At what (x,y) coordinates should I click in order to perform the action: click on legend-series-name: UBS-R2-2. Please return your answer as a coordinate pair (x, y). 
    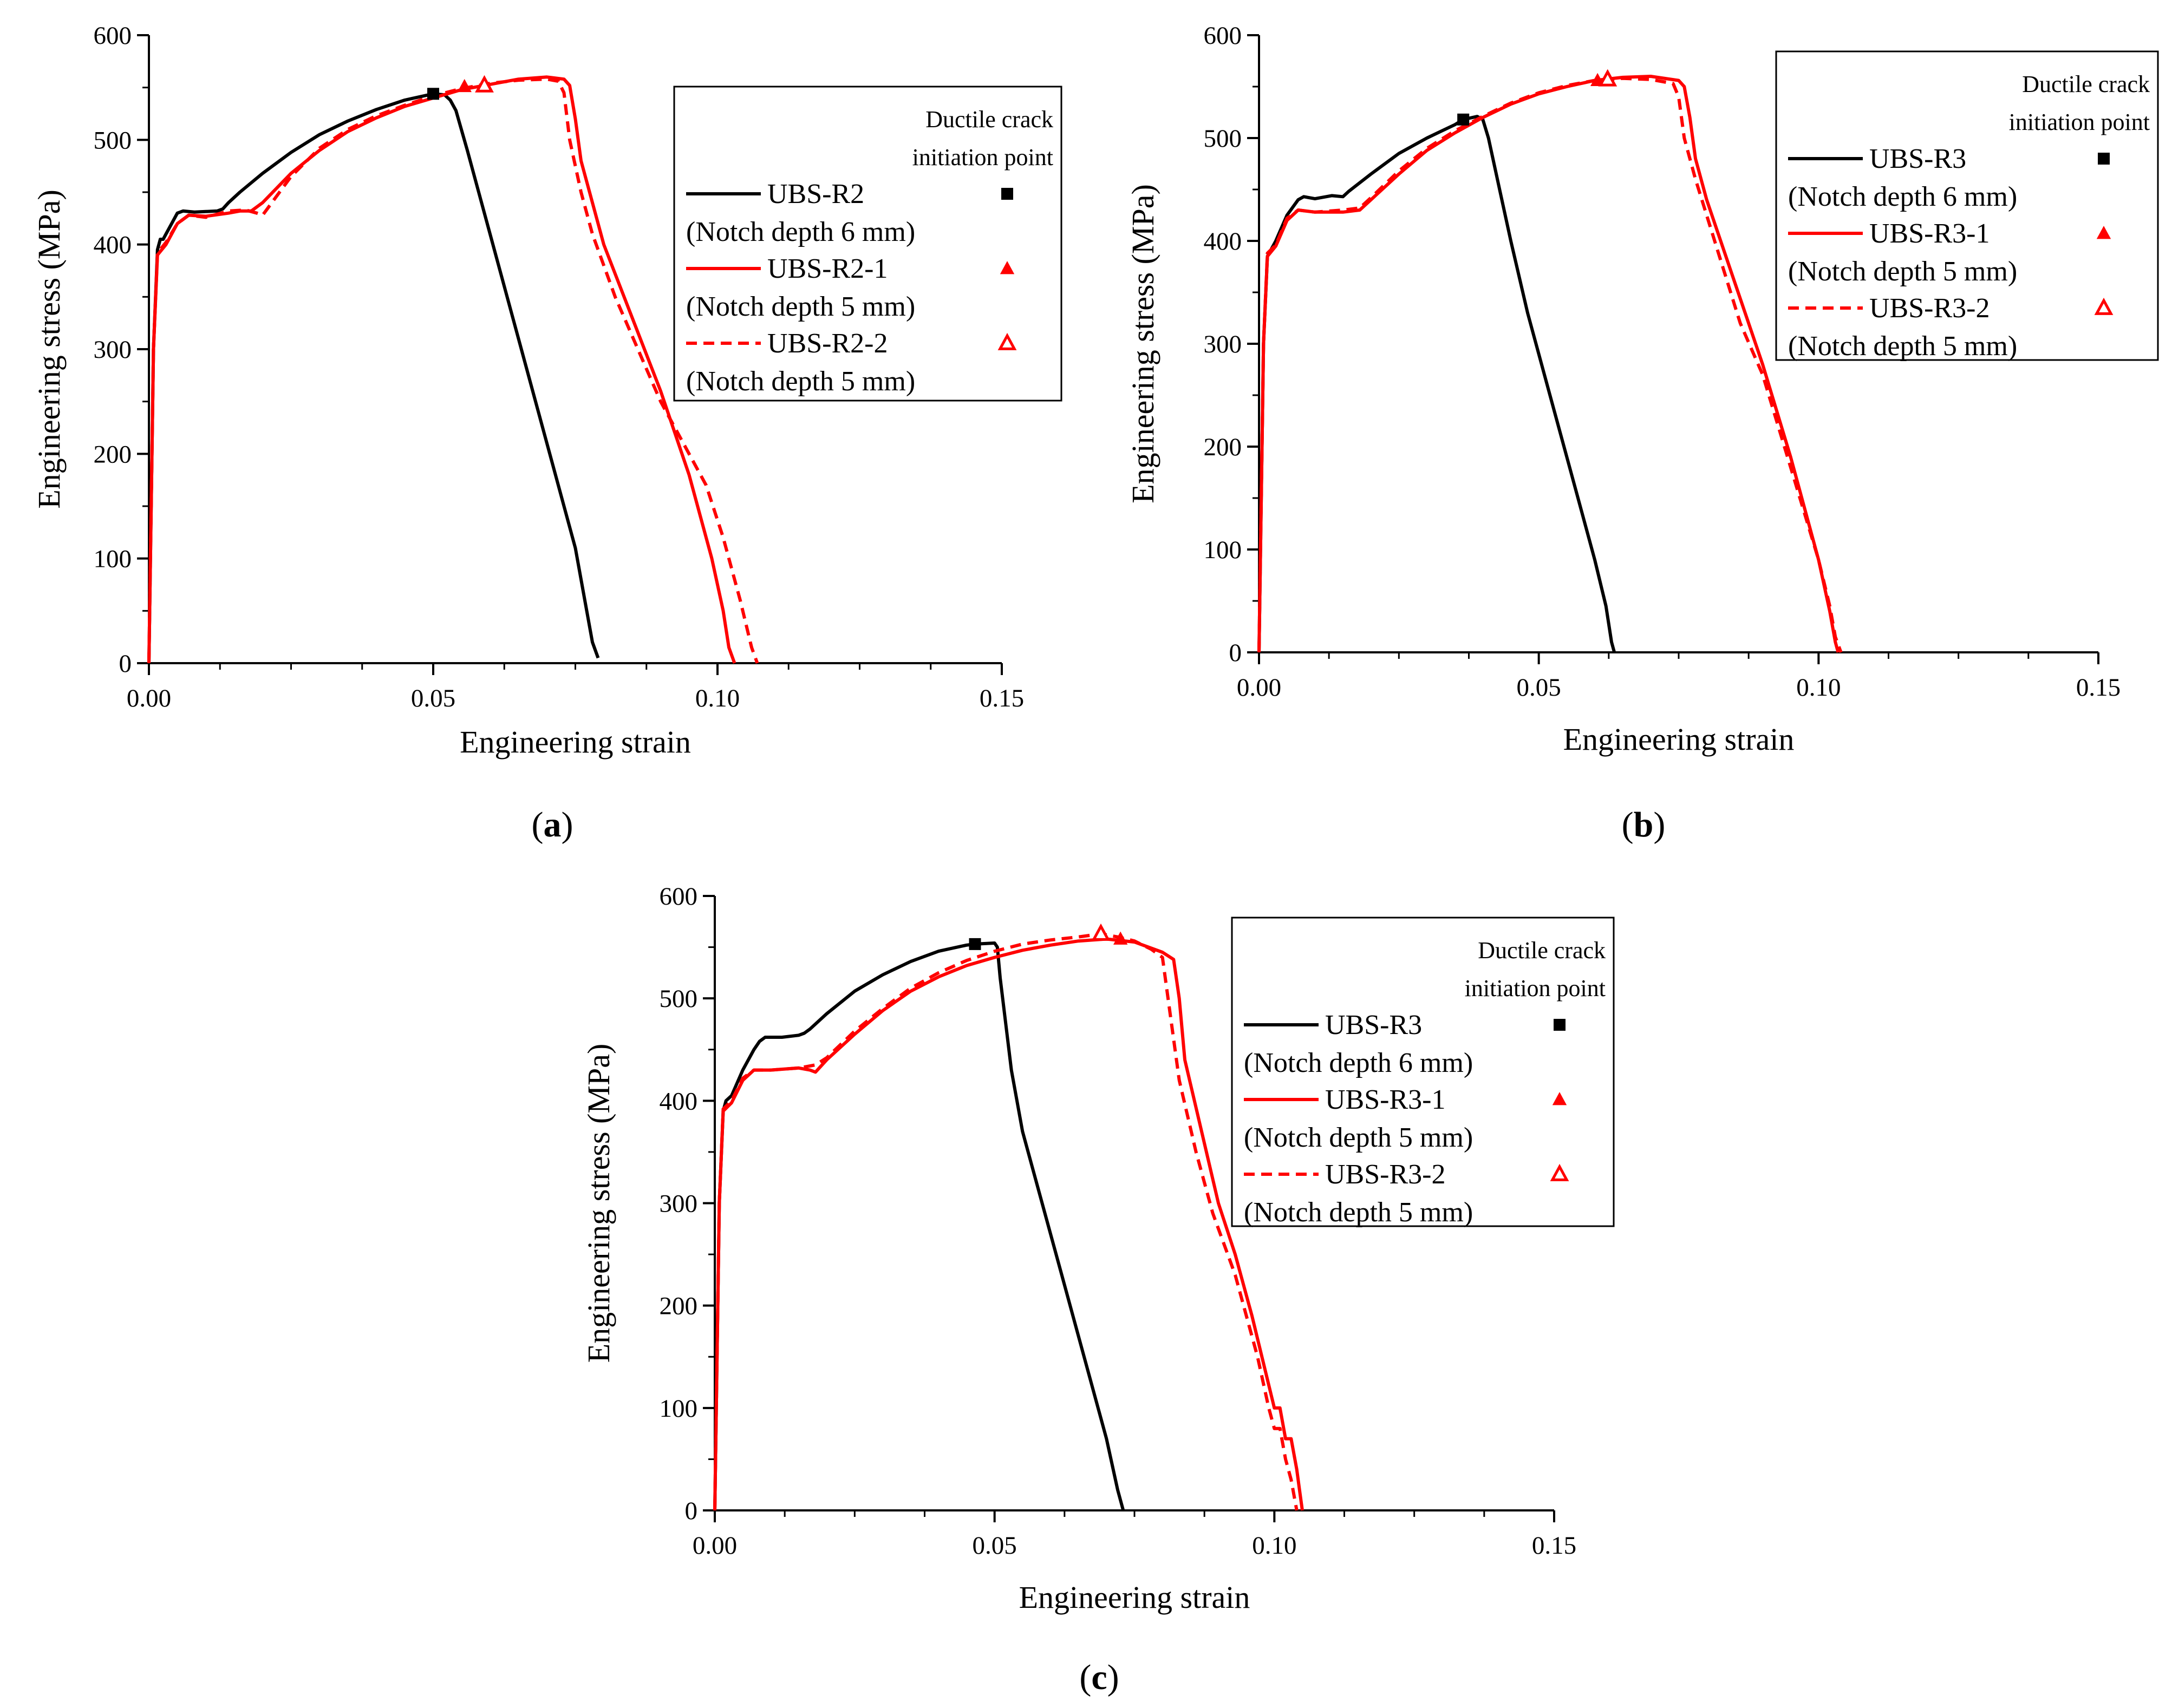
    Looking at the image, I should click on (827, 343).